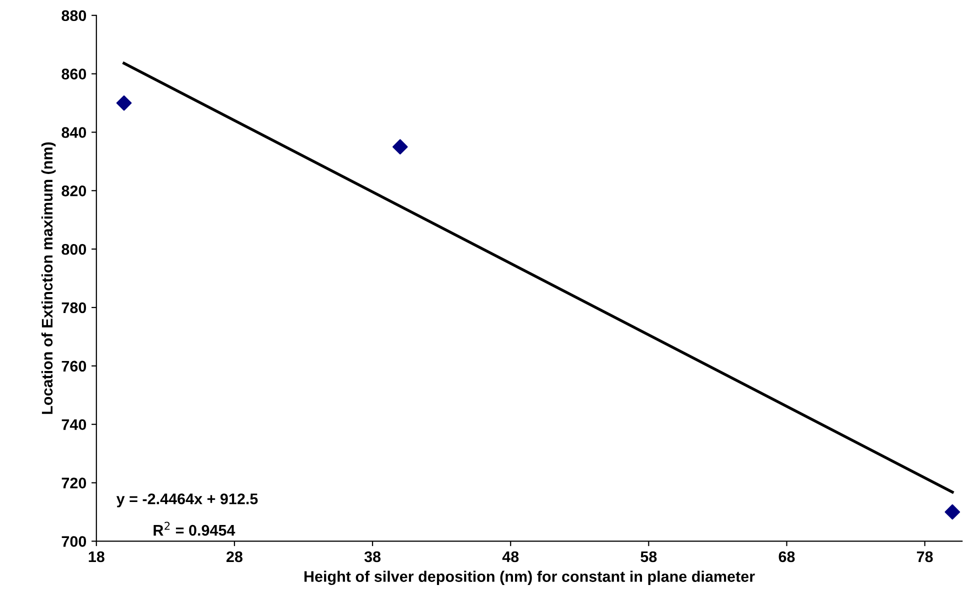 The height and width of the screenshot is (615, 964). What do you see at coordinates (529, 578) in the screenshot?
I see `x-axis-title: Height of silver deposition (nm) for constant in plane diameter` at bounding box center [529, 578].